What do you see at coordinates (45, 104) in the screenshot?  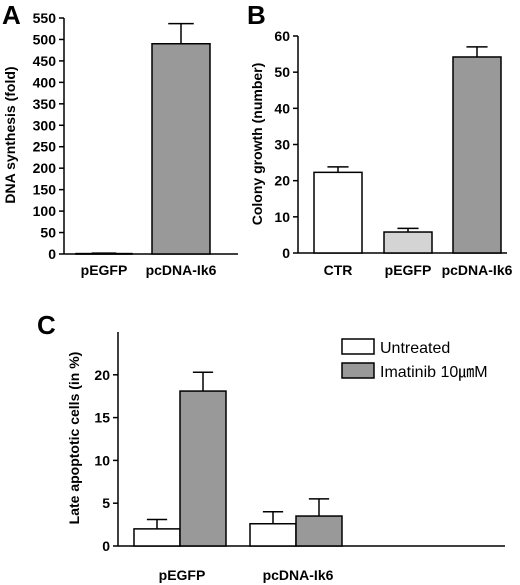 I see `panel-a-ytick-label: 350` at bounding box center [45, 104].